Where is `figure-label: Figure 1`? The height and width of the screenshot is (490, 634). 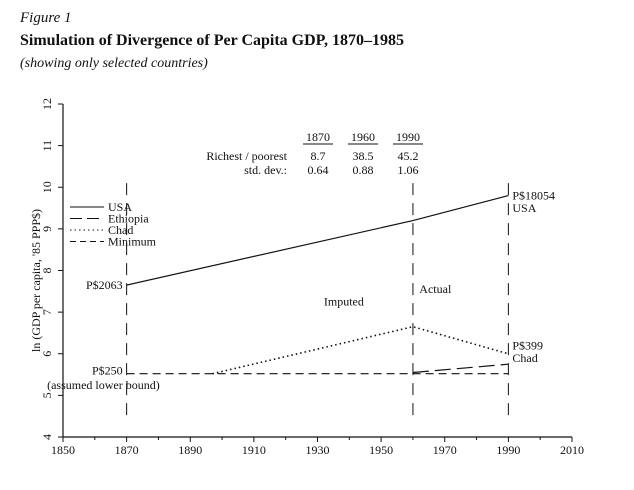 figure-label: Figure 1 is located at coordinates (46, 18).